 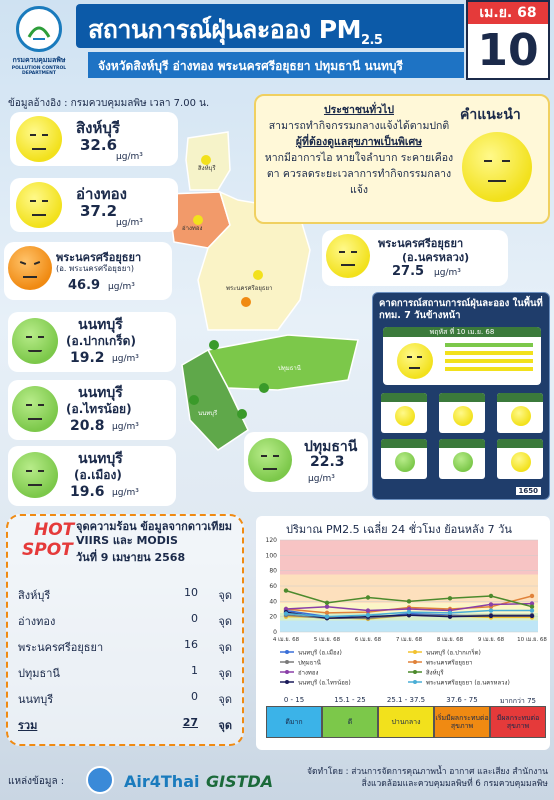 What do you see at coordinates (98, 475) in the screenshot?
I see `station-district: (อ.เมือง)` at bounding box center [98, 475].